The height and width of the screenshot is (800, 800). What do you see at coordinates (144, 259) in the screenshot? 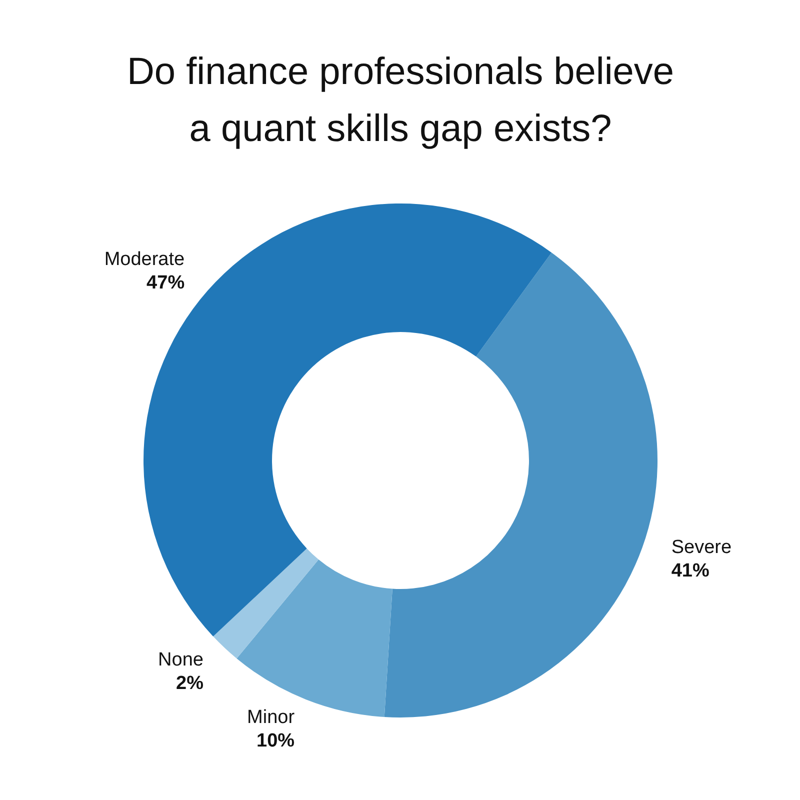
I see `slice-label: Moderate` at bounding box center [144, 259].